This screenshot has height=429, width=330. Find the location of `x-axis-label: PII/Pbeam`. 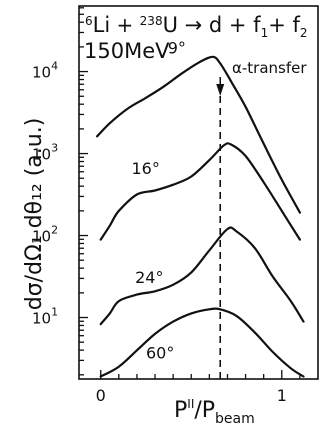

x-axis-label: PII/Pbeam is located at coordinates (214, 412).